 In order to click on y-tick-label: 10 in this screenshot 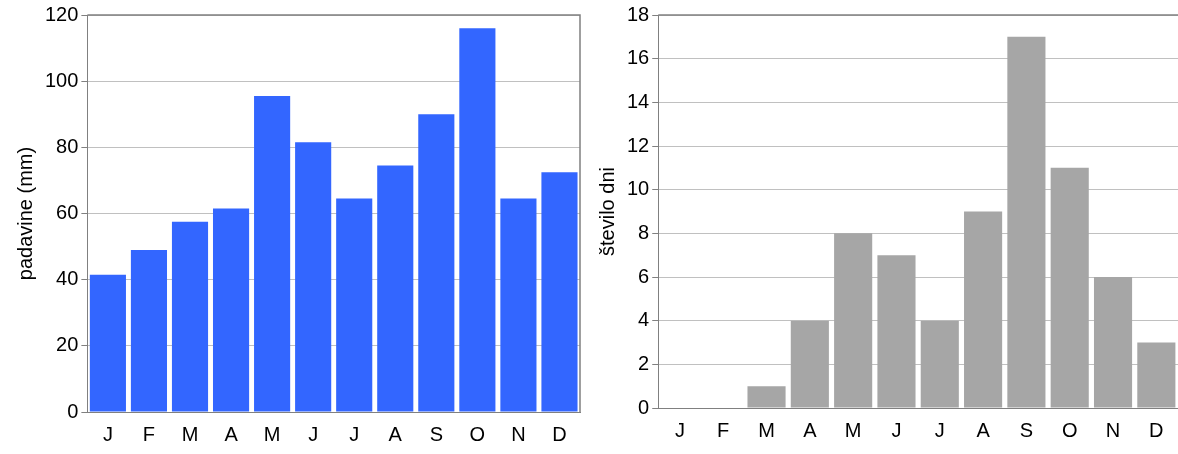, I will do `click(638, 188)`.